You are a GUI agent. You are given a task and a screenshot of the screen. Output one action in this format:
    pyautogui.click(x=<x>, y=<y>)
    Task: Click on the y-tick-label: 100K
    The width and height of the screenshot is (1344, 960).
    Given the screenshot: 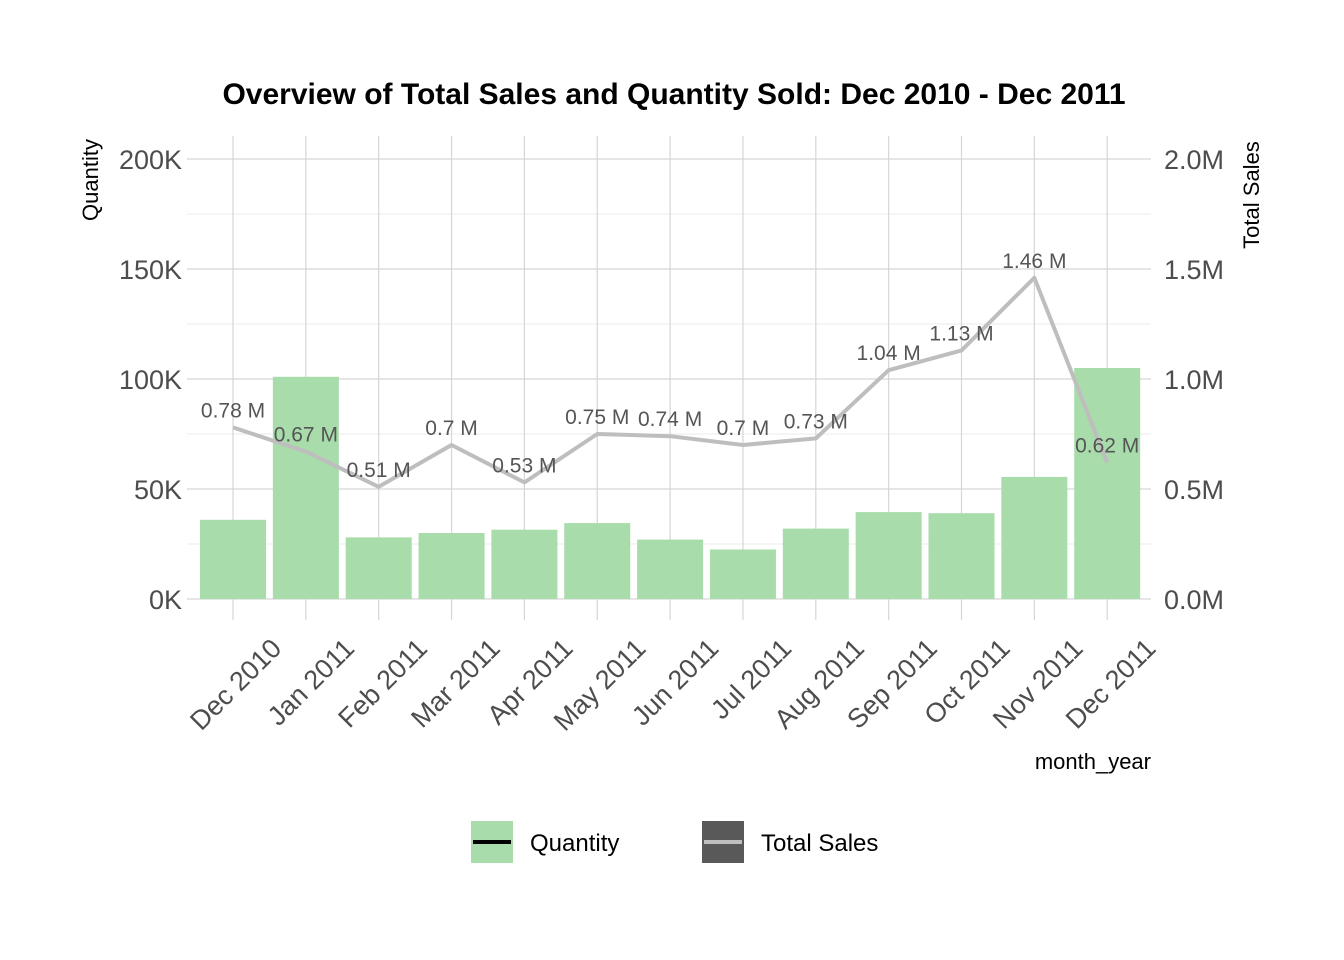 What is the action you would take?
    pyautogui.click(x=150, y=380)
    